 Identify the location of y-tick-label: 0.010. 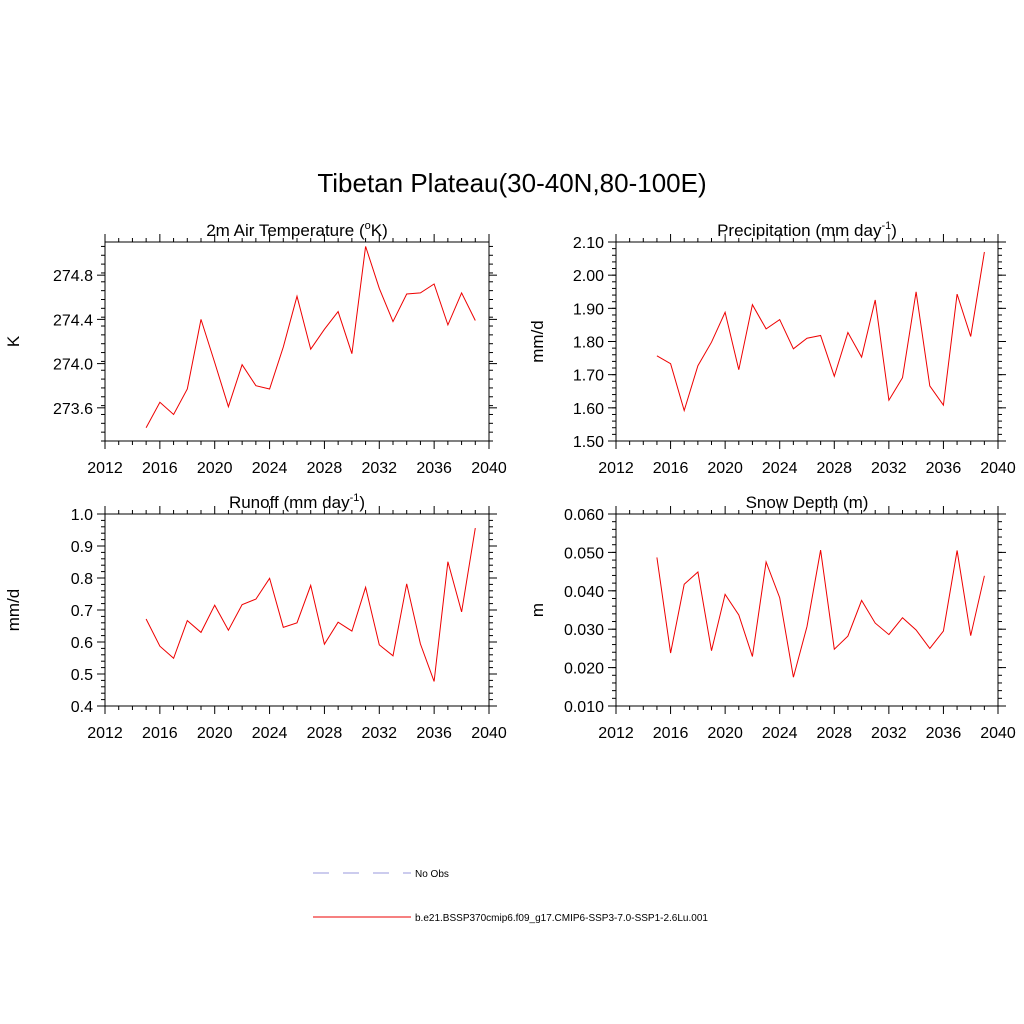
(584, 707).